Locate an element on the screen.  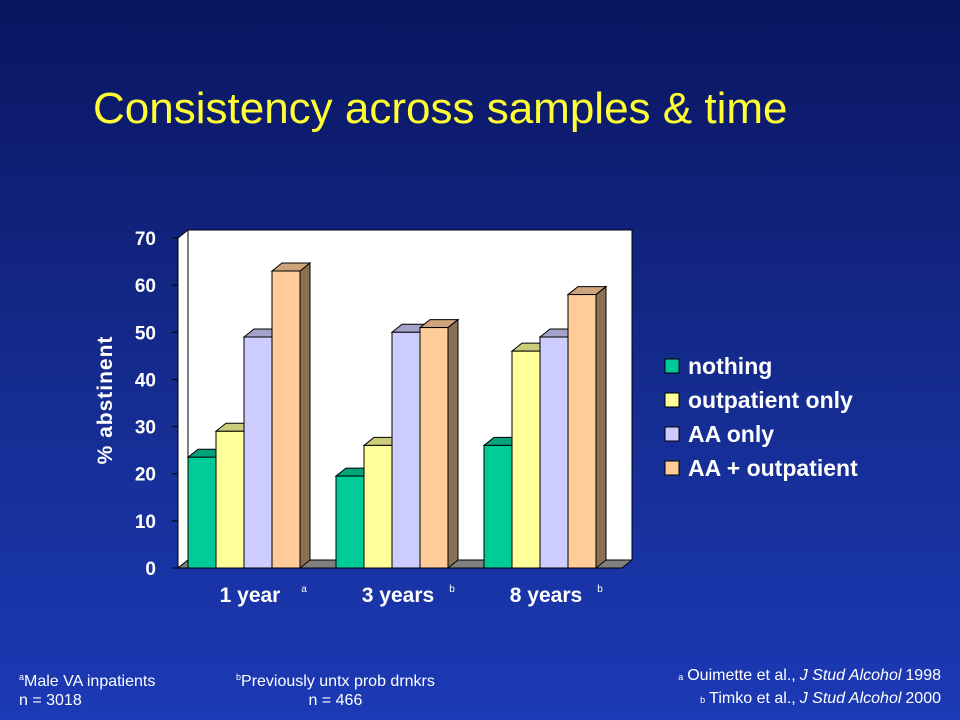
y-tick-label: 10 is located at coordinates (145, 522).